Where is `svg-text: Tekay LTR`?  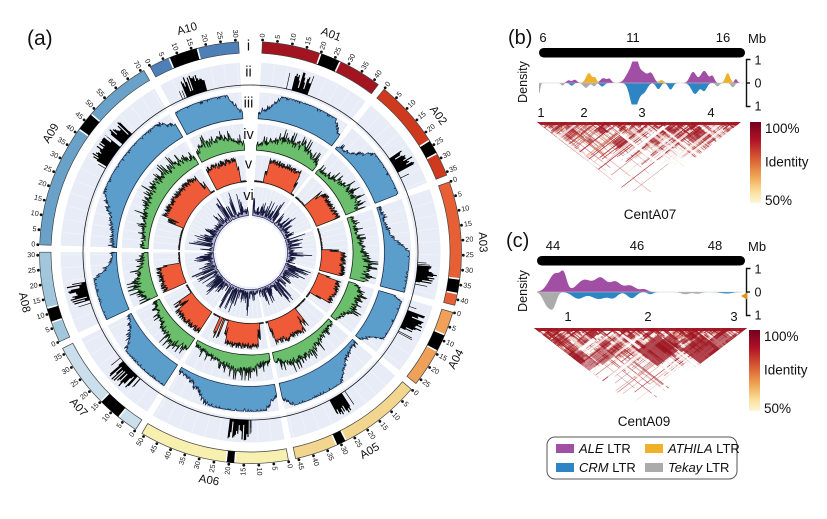 svg-text: Tekay LTR is located at coordinates (698, 467).